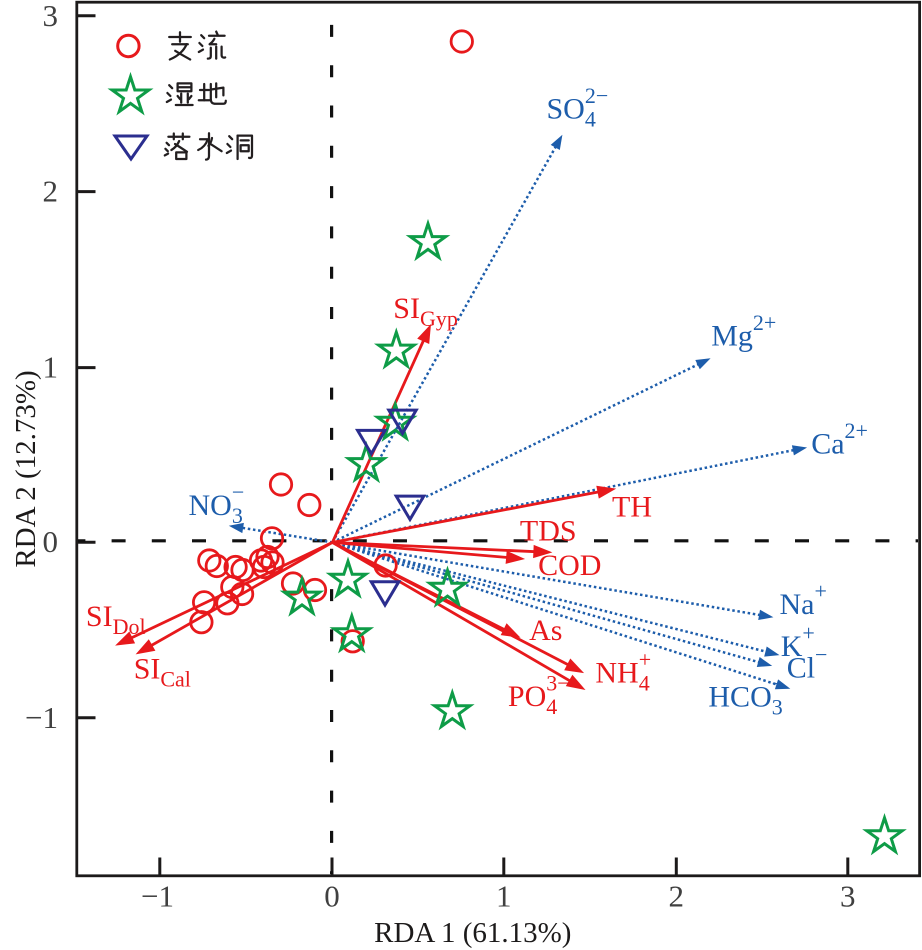  I want to click on svg-text: K, so click(792, 646).